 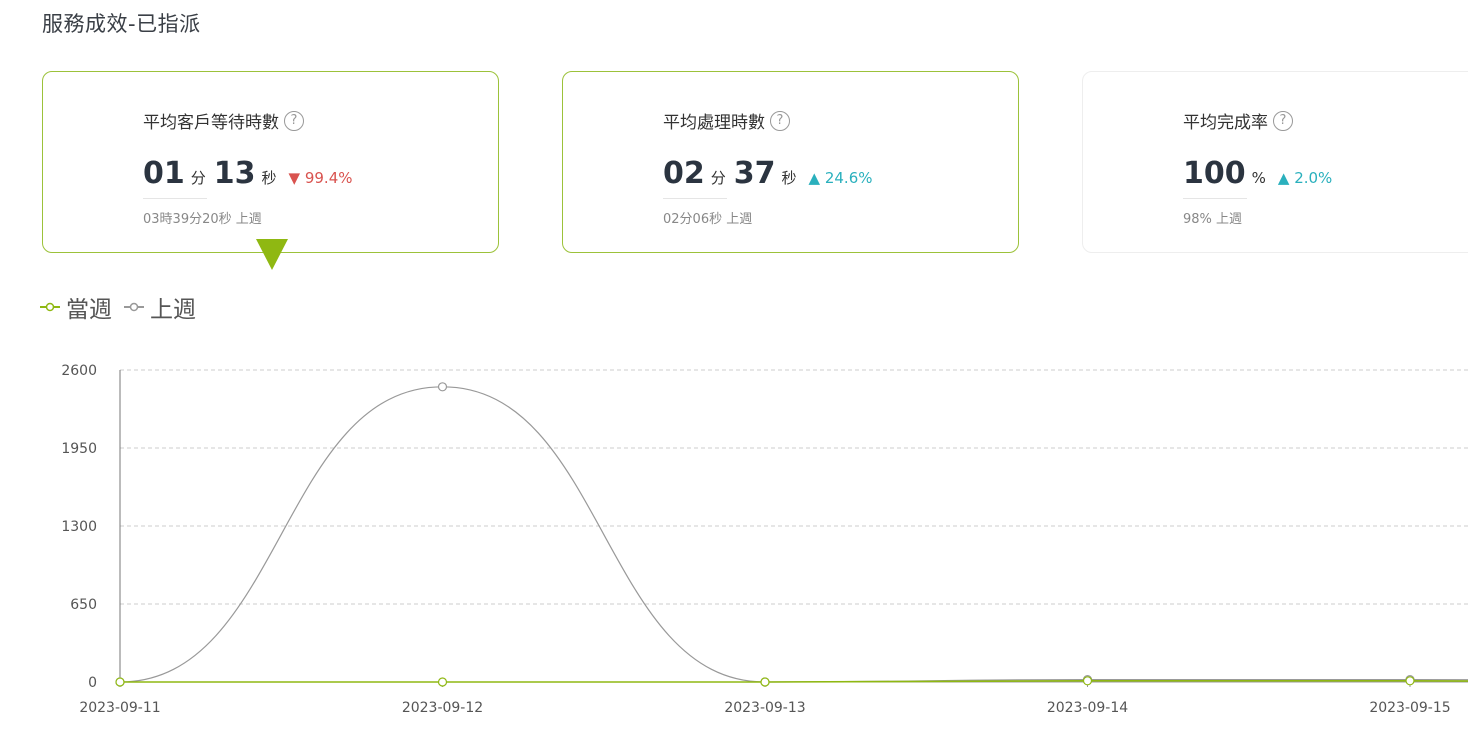 What do you see at coordinates (79, 371) in the screenshot?
I see `y-tick-label: 2600` at bounding box center [79, 371].